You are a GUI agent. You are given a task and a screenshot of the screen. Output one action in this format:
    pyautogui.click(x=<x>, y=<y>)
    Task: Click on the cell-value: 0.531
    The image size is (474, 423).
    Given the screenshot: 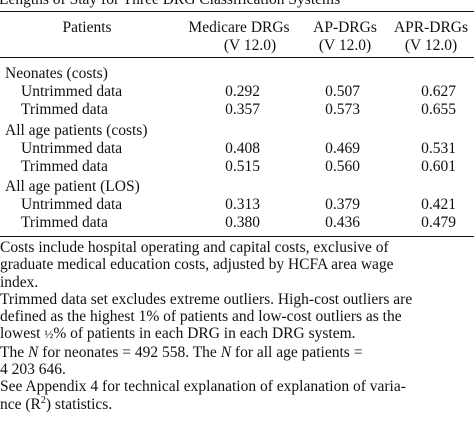 What is the action you would take?
    pyautogui.click(x=438, y=148)
    